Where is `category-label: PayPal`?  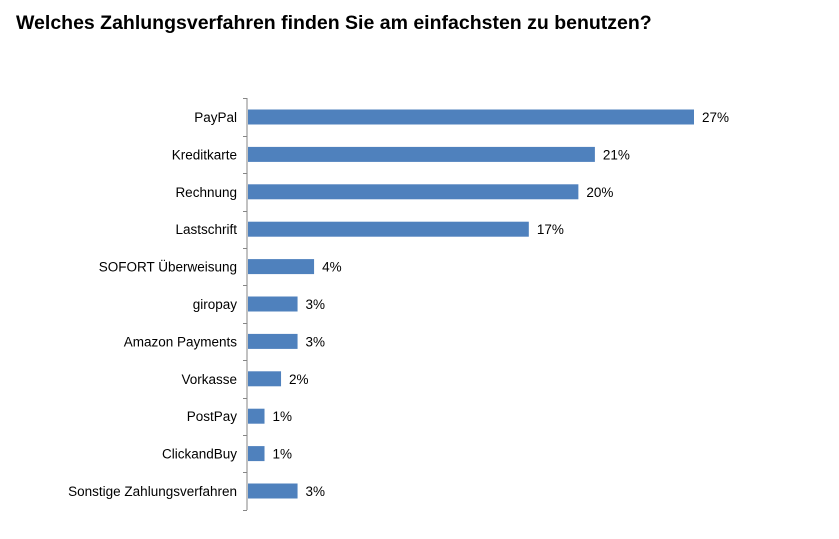 category-label: PayPal is located at coordinates (215, 117).